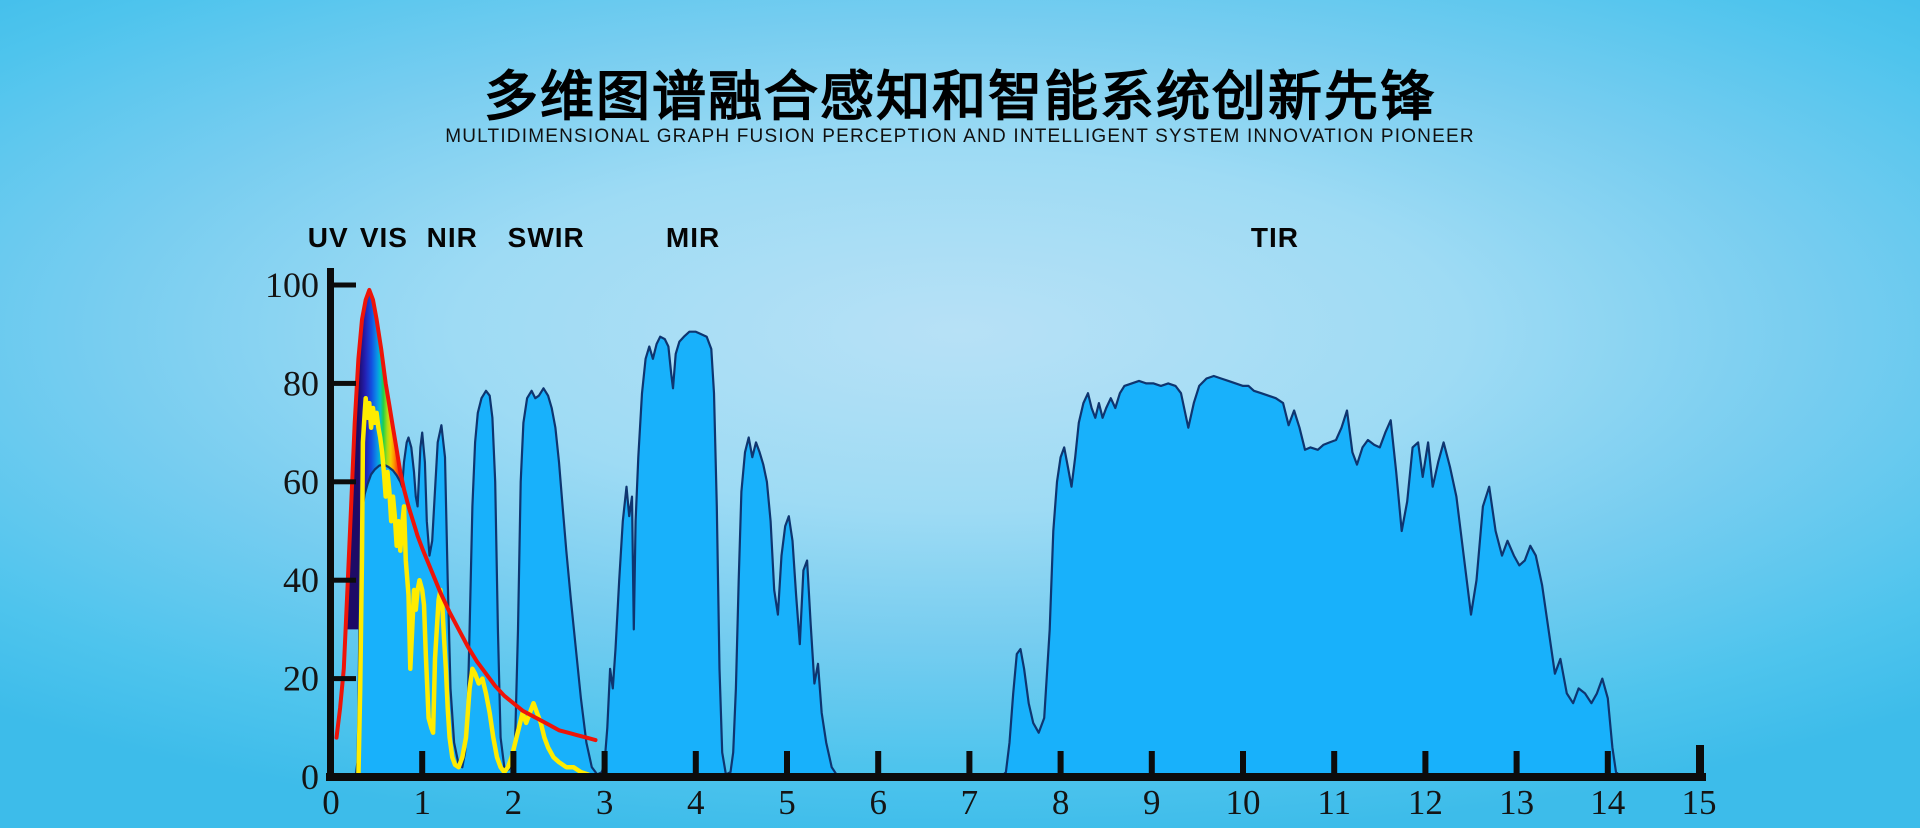  Describe the element at coordinates (301, 679) in the screenshot. I see `y-tick-label: 20` at that location.